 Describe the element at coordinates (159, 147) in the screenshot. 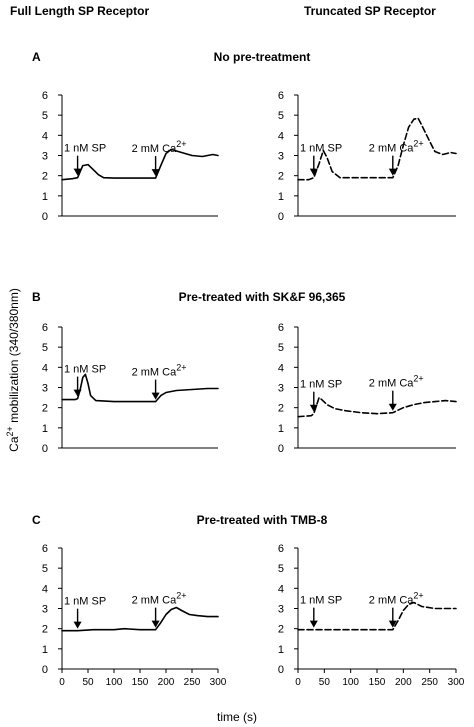

I see `plot-a-0-ca-annotation: 2 mM Ca2+` at that location.